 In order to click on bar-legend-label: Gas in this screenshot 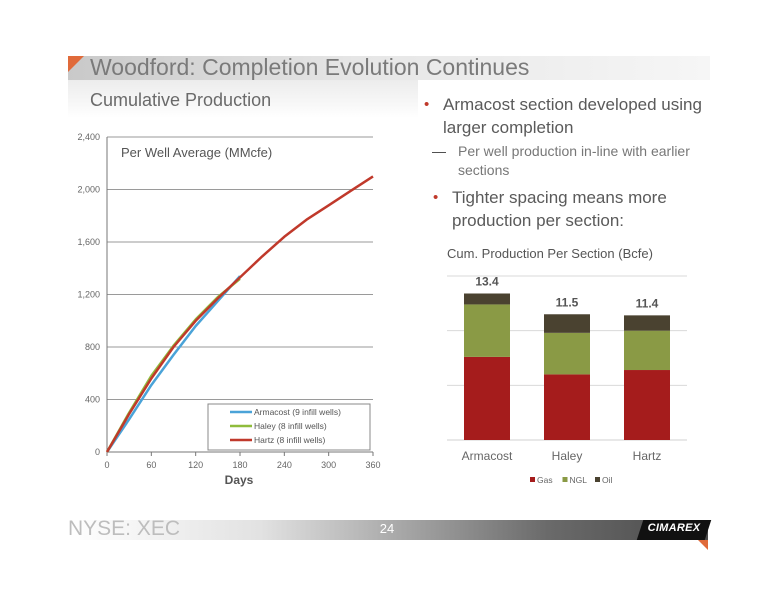, I will do `click(545, 480)`.